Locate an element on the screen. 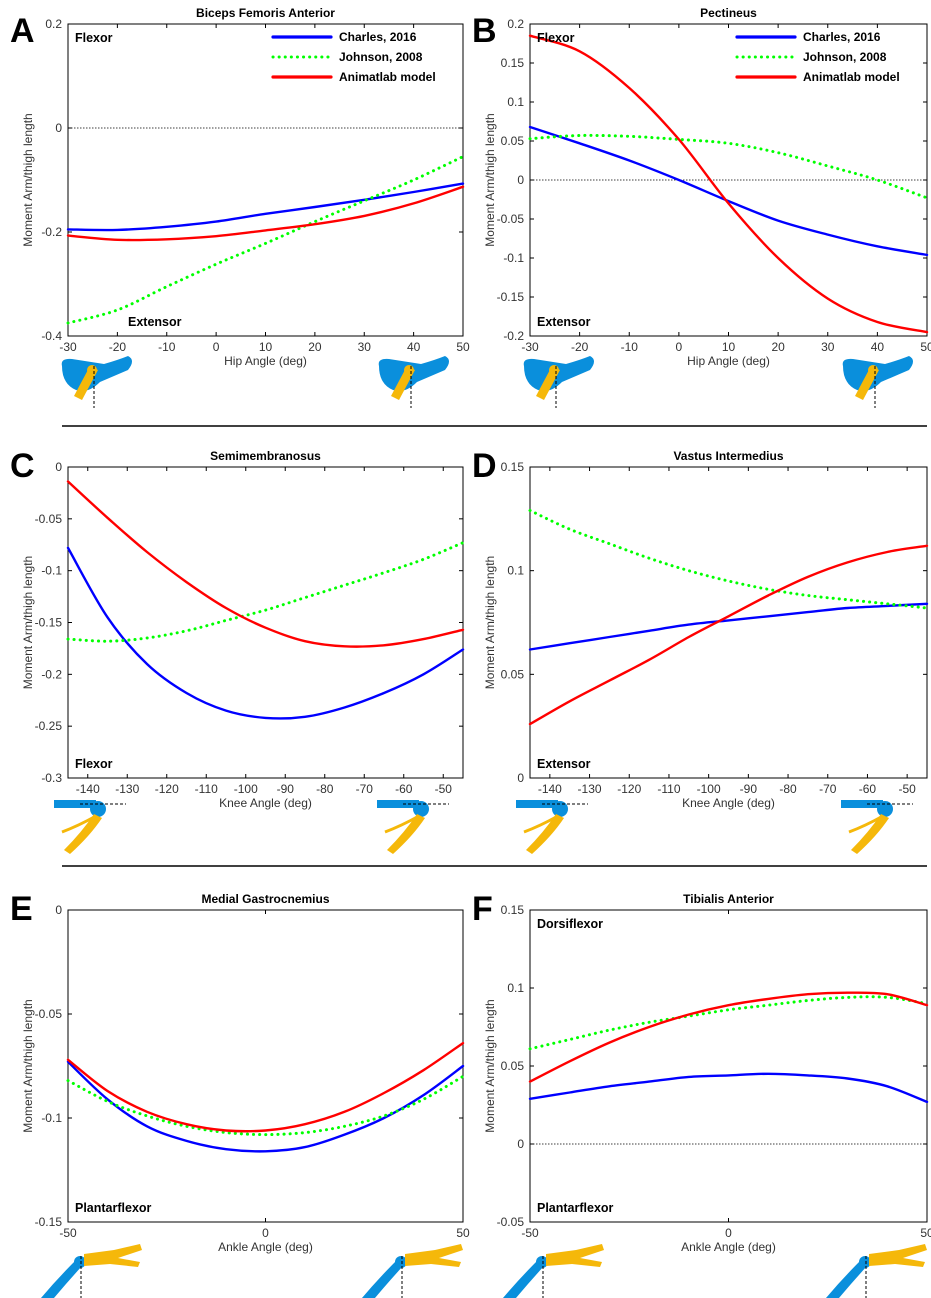 The height and width of the screenshot is (1298, 931). plot-area is located at coordinates (265, 180).